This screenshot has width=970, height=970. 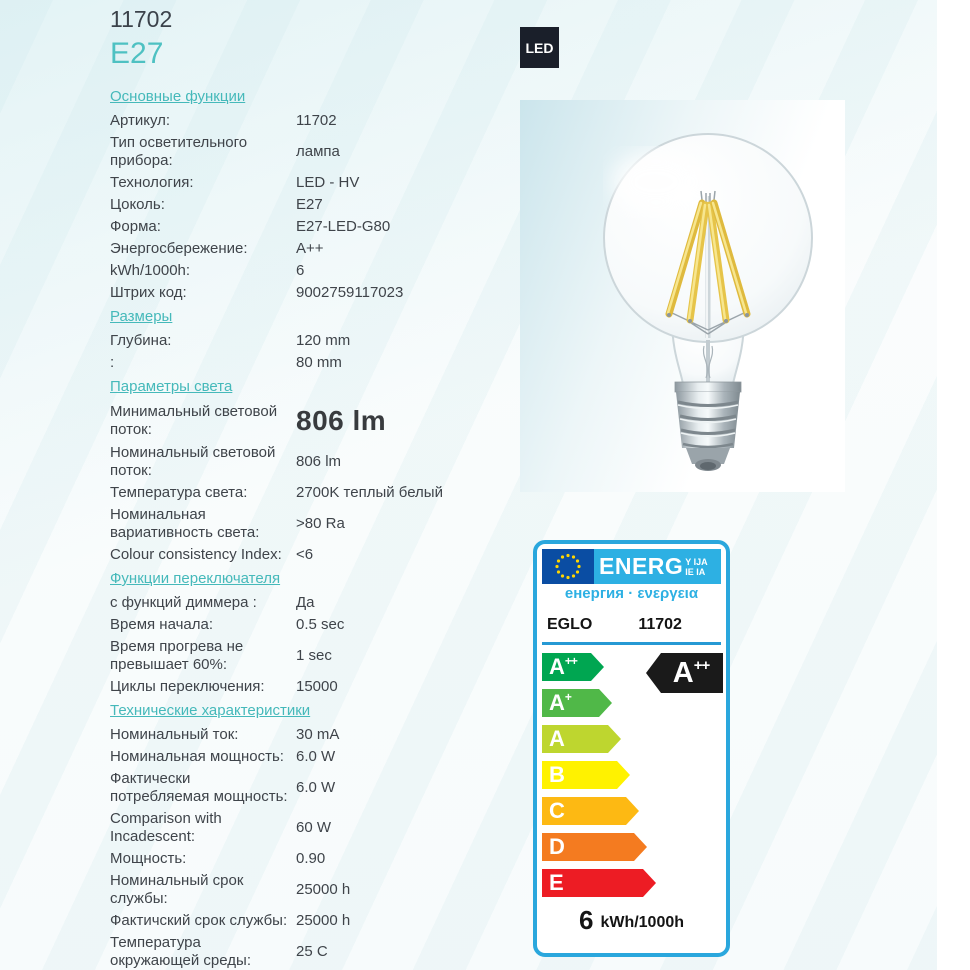 I want to click on spec-row: Мощность: 0.90, so click(x=311, y=859).